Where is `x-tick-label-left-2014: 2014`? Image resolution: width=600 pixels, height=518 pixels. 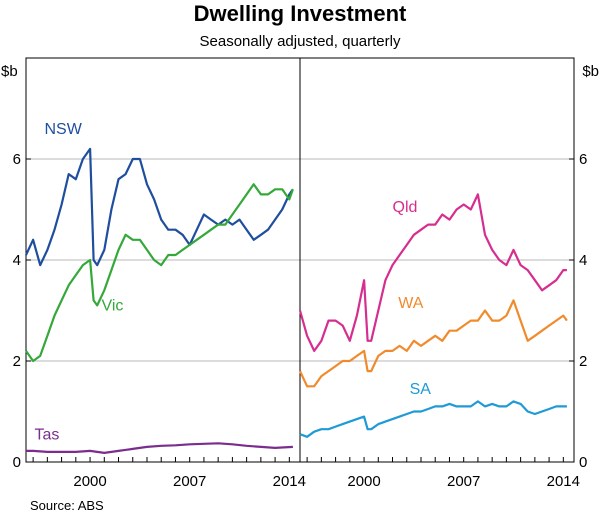 x-tick-label-left-2014: 2014 is located at coordinates (289, 481).